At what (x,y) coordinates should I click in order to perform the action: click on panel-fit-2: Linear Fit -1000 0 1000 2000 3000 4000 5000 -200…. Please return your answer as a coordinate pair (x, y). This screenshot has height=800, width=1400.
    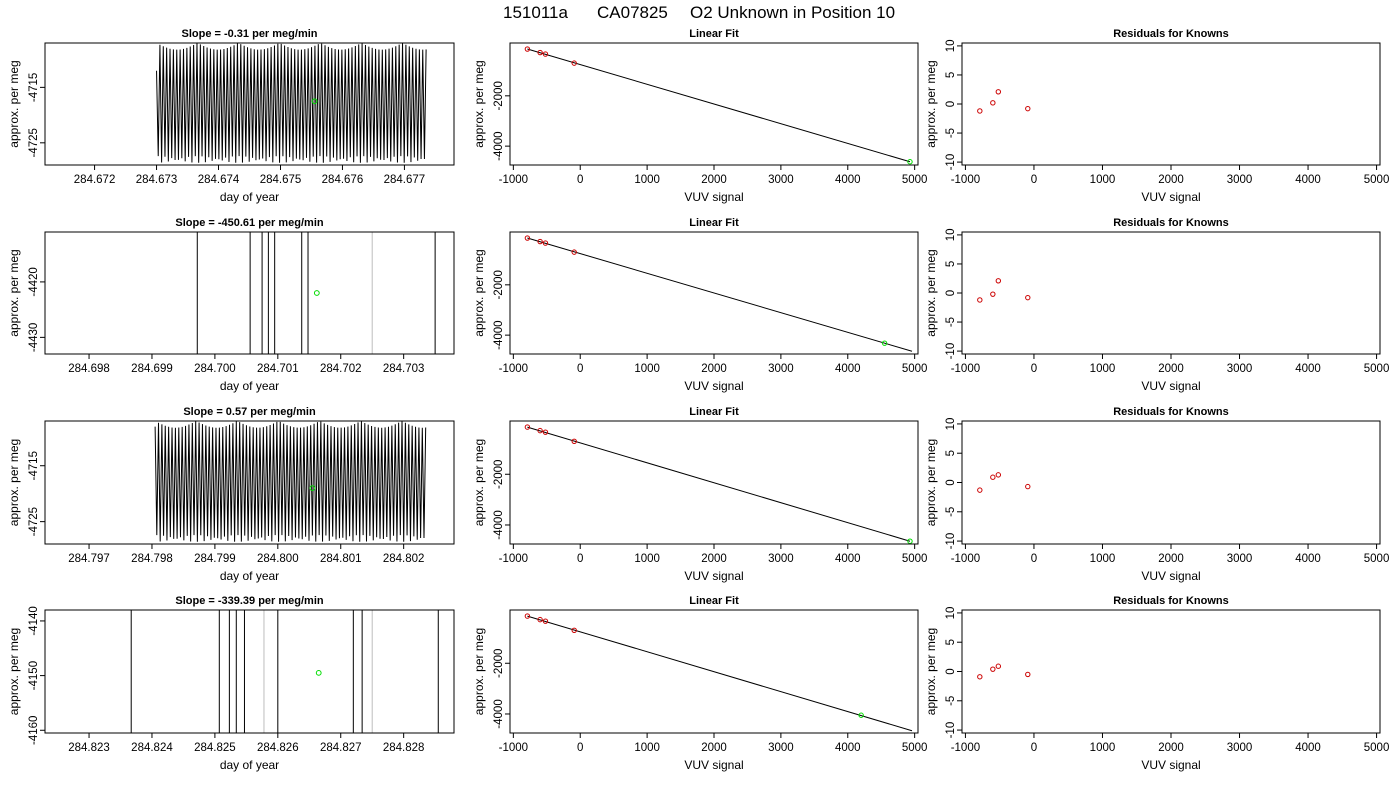
    Looking at the image, I should click on (699, 305).